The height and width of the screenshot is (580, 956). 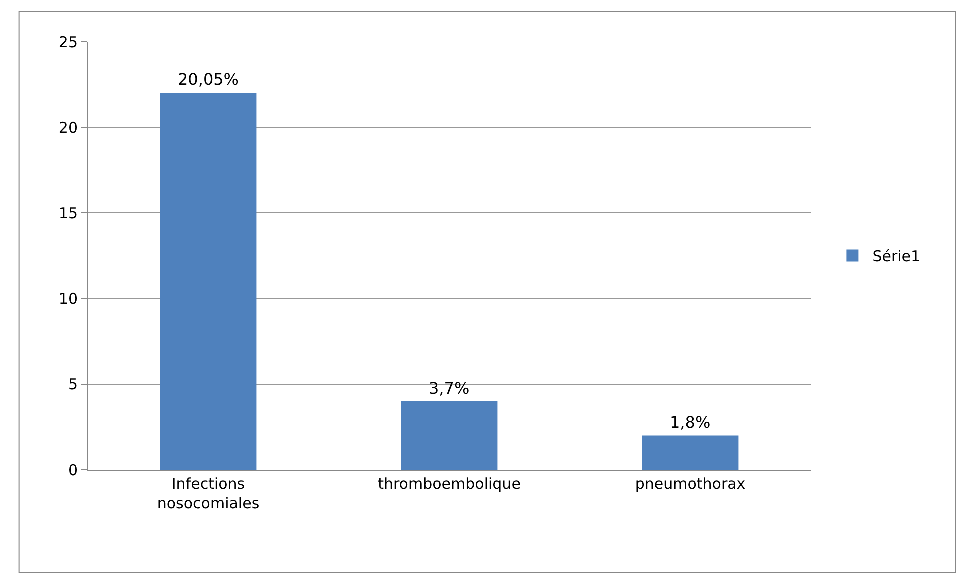 What do you see at coordinates (68, 299) in the screenshot?
I see `y-tick-label: 10` at bounding box center [68, 299].